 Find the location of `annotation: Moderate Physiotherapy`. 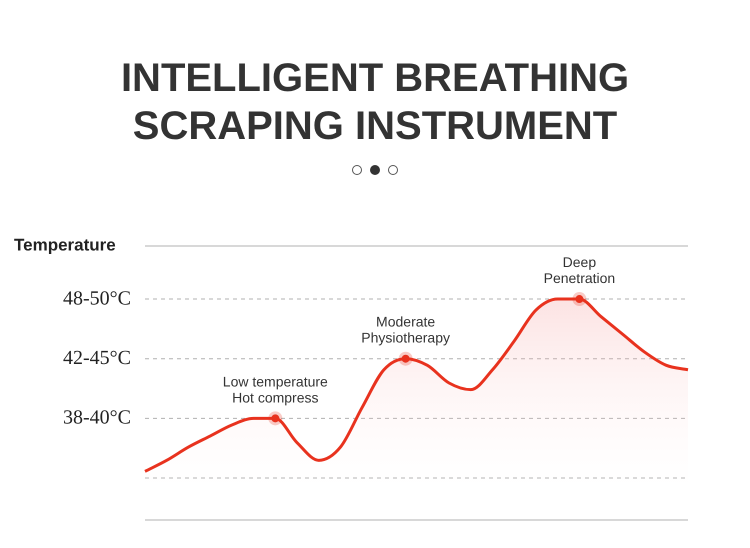

annotation: Moderate Physiotherapy is located at coordinates (405, 330).